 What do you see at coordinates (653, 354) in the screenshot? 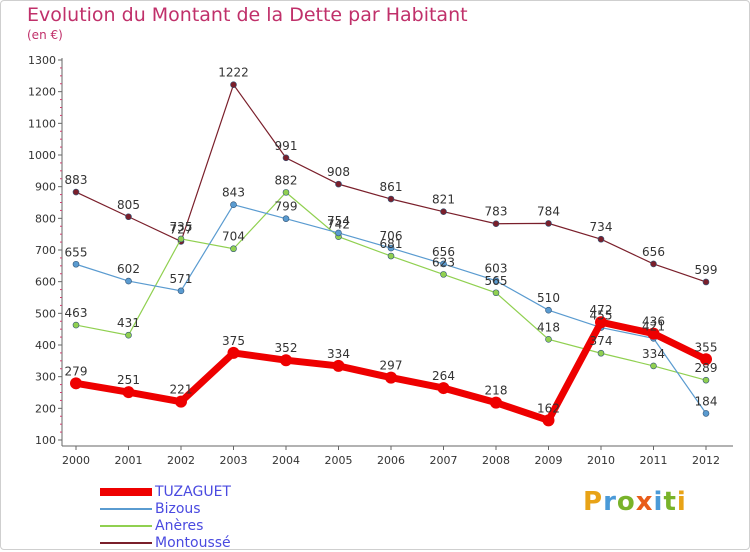
I see `data-label-anres: 334` at bounding box center [653, 354].